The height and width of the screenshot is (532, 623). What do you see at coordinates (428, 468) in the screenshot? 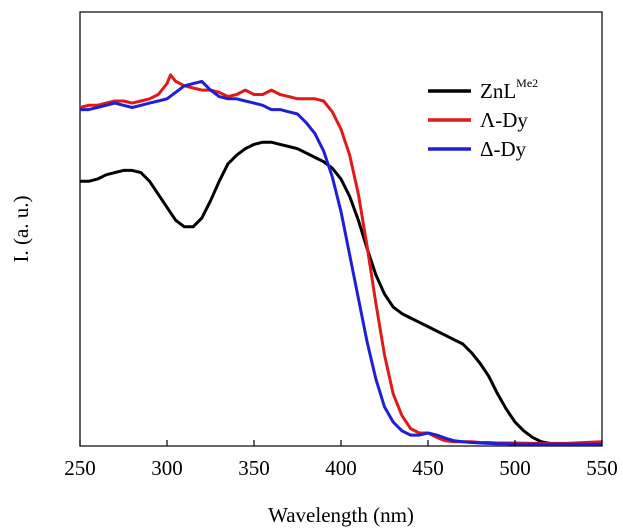
I see `x-tick-label: 450` at bounding box center [428, 468].